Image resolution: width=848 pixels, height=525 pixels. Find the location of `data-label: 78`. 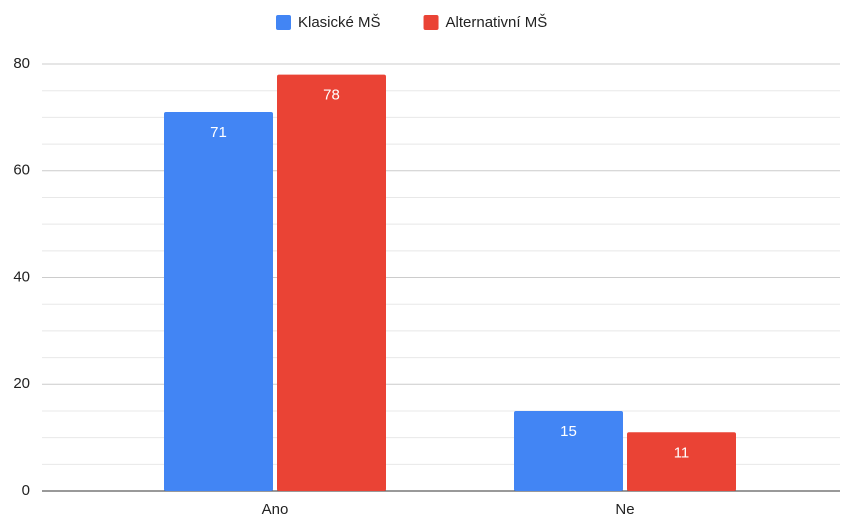

data-label: 78 is located at coordinates (331, 95).